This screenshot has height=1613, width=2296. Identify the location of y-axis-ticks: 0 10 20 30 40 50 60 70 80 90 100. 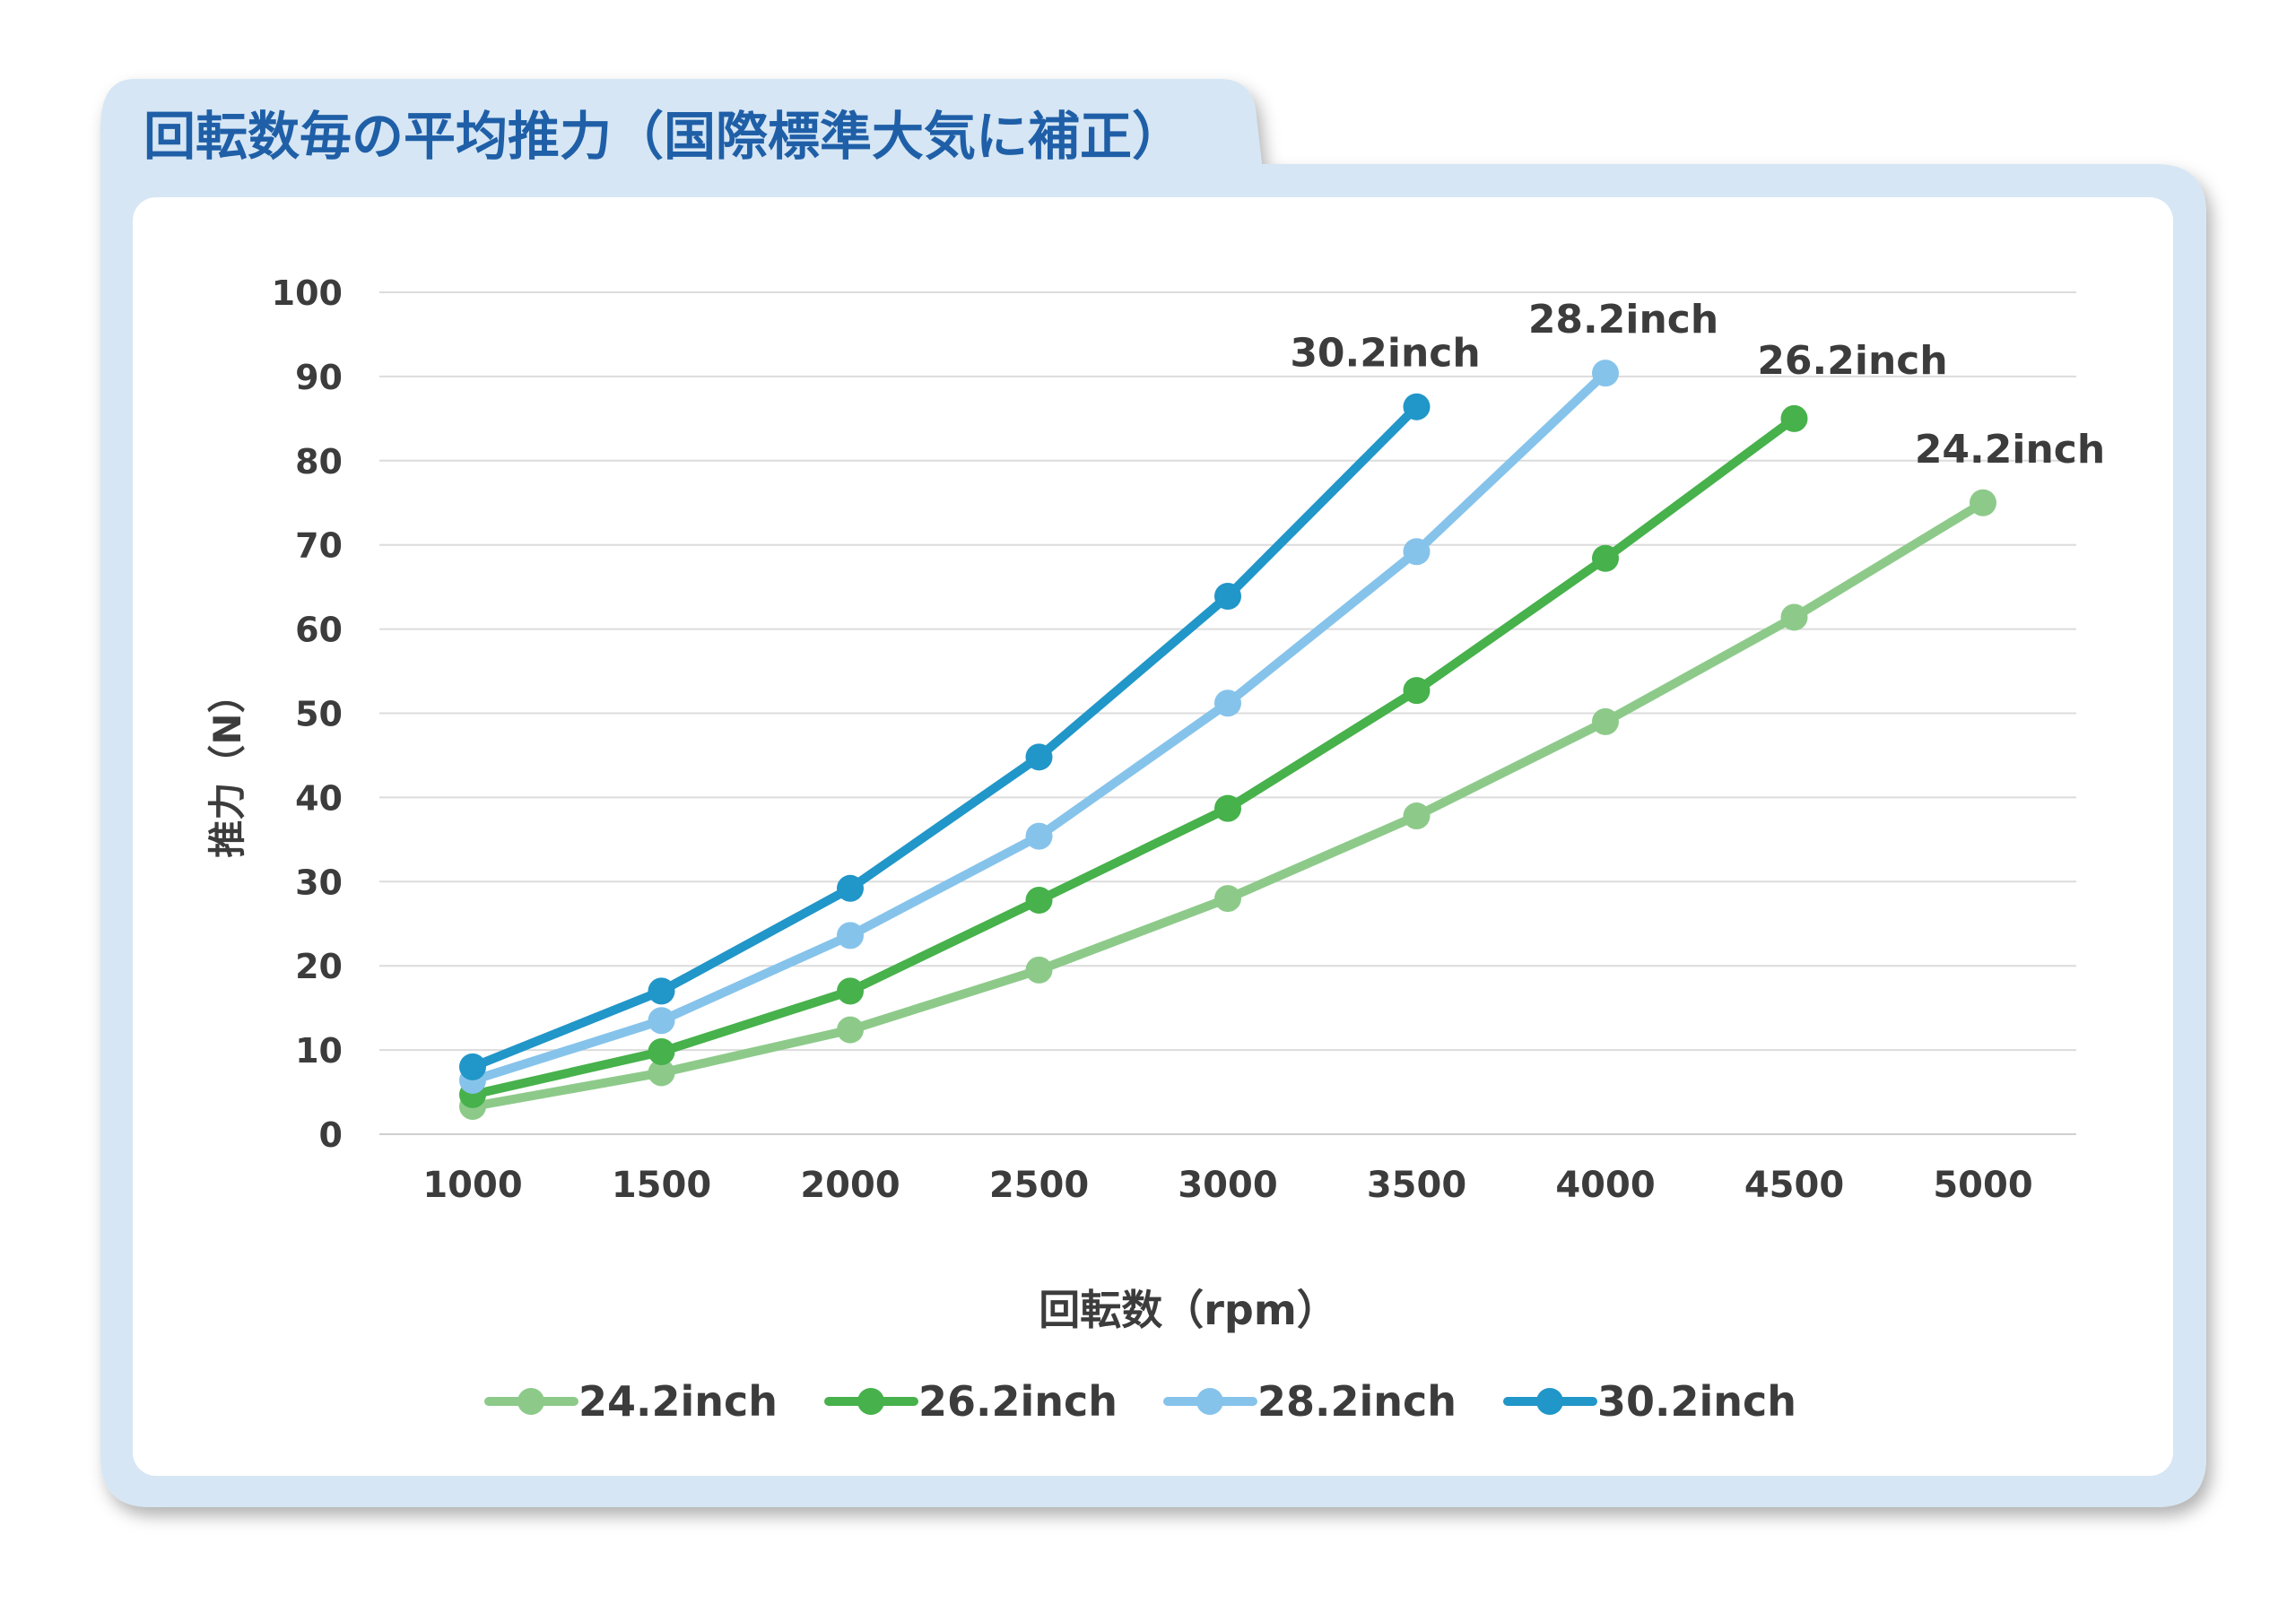
(307, 714).